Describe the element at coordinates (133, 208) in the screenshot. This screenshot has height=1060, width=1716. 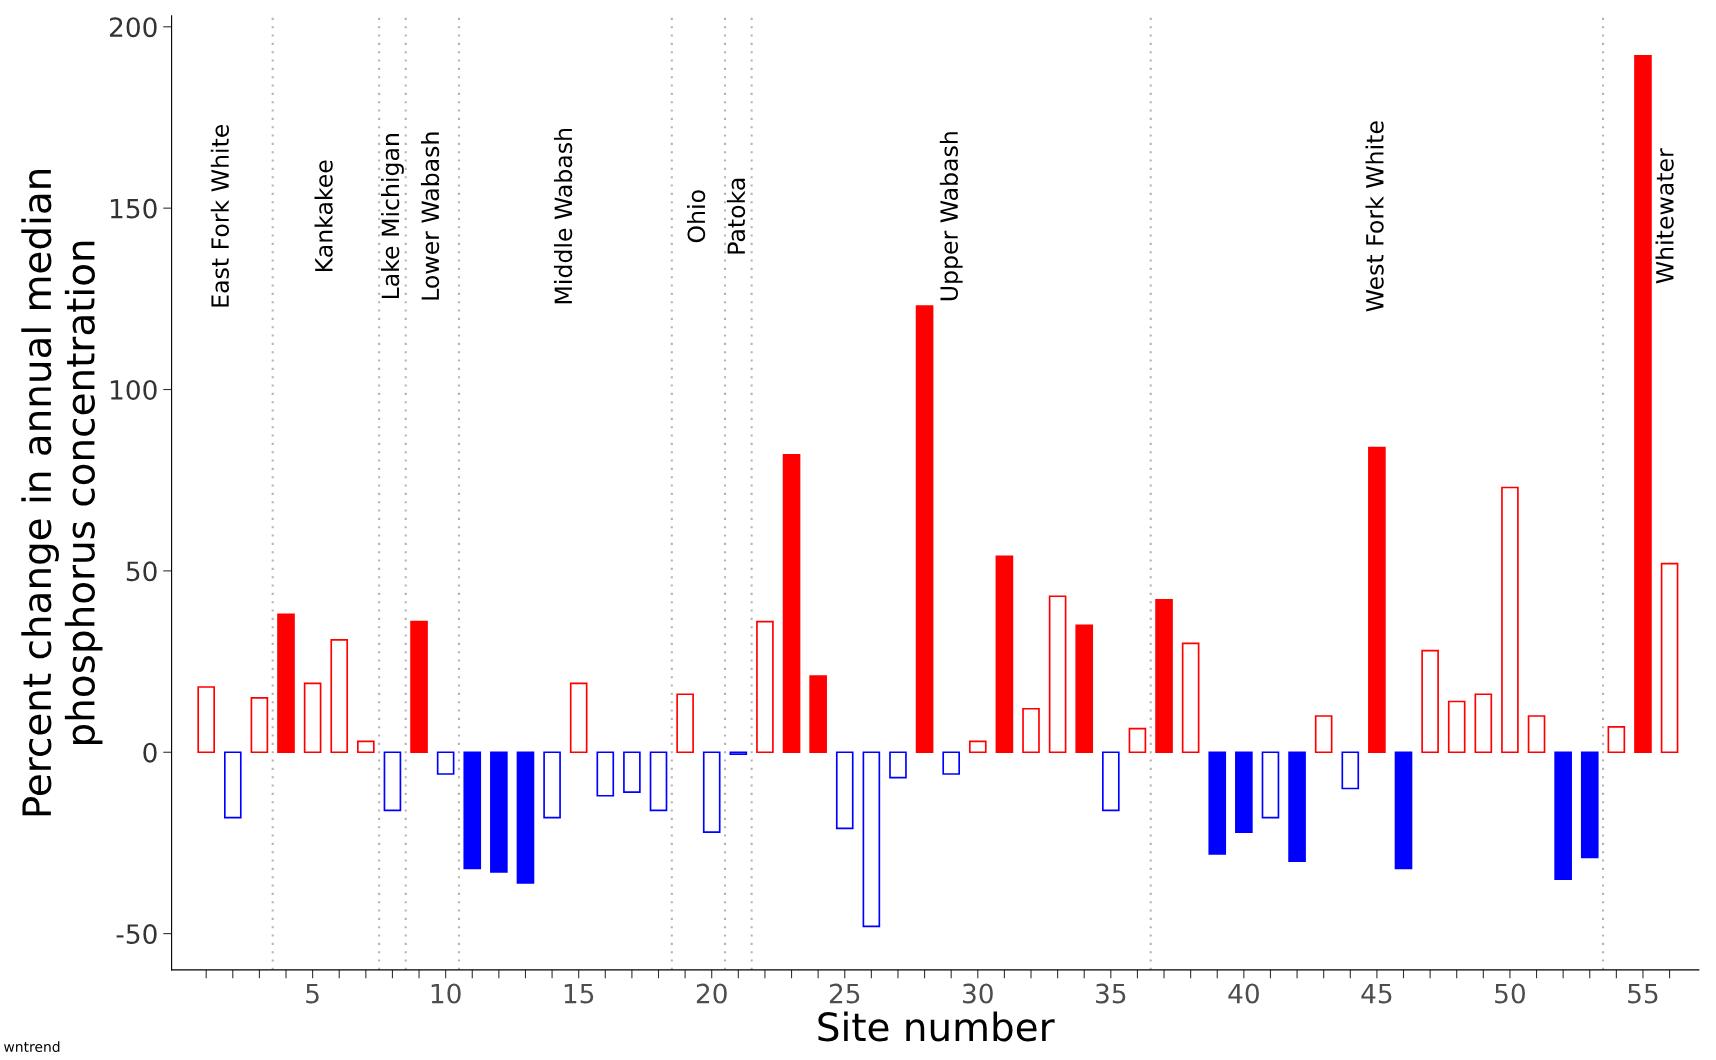
I see `y-tick-label: 150` at that location.